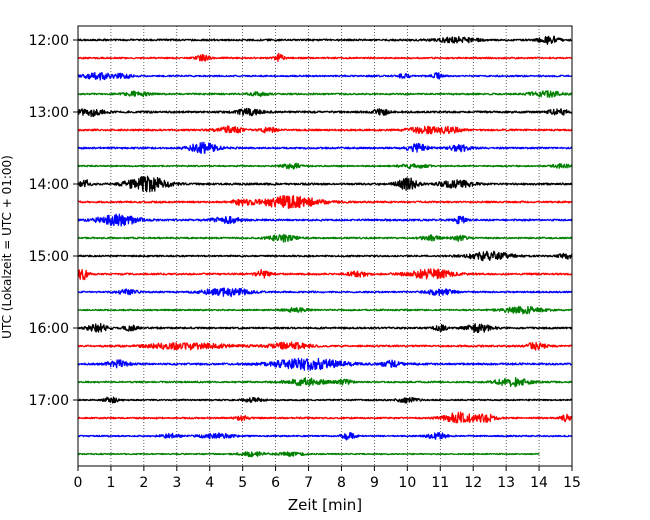 The image size is (650, 520). What do you see at coordinates (275, 483) in the screenshot?
I see `x-tick-label-6: 6` at bounding box center [275, 483].